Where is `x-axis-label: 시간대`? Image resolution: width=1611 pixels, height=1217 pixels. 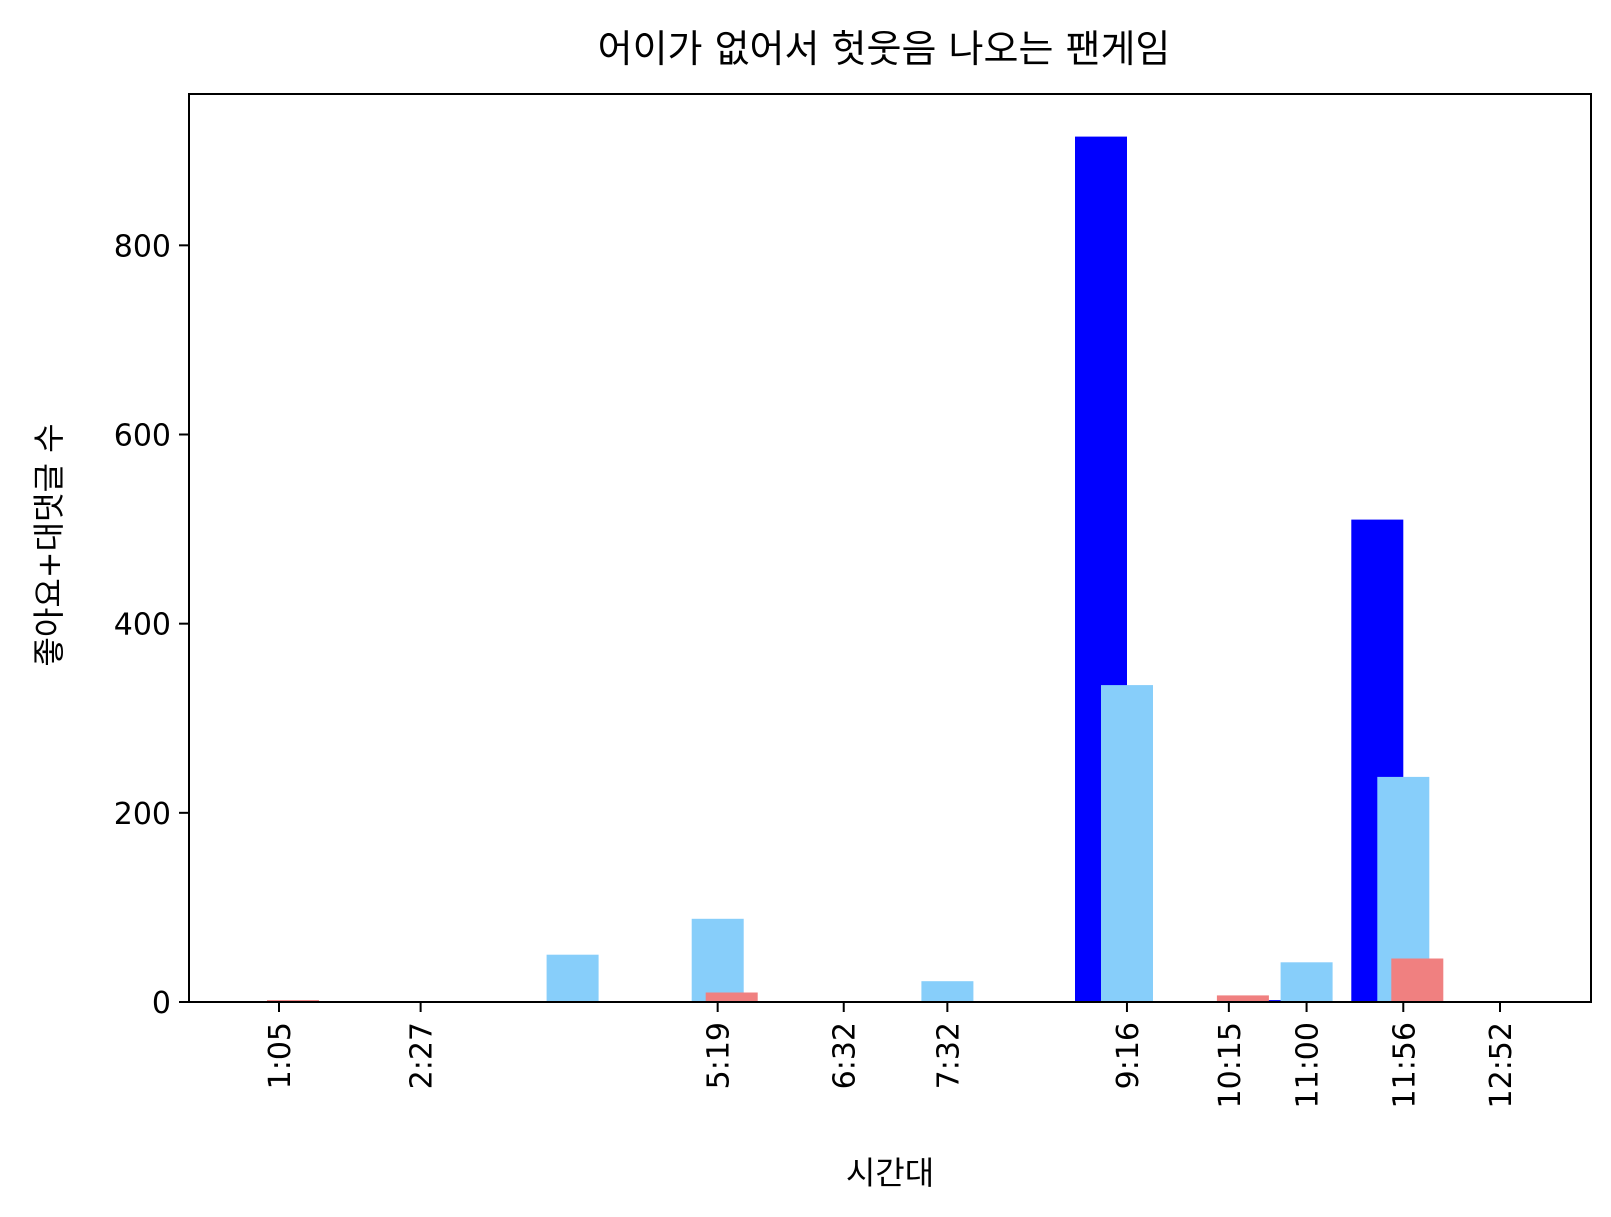 x-axis-label: 시간대 is located at coordinates (890, 1173).